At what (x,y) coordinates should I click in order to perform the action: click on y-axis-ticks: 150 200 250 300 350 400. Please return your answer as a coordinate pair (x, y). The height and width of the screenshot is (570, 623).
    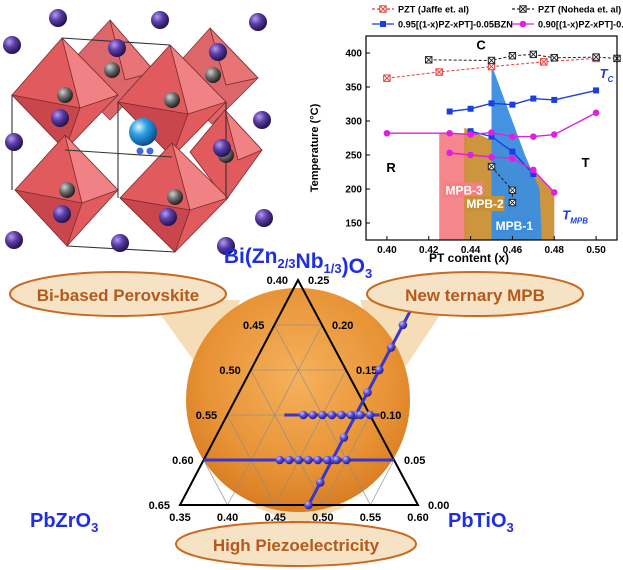
    Looking at the image, I should click on (357, 139).